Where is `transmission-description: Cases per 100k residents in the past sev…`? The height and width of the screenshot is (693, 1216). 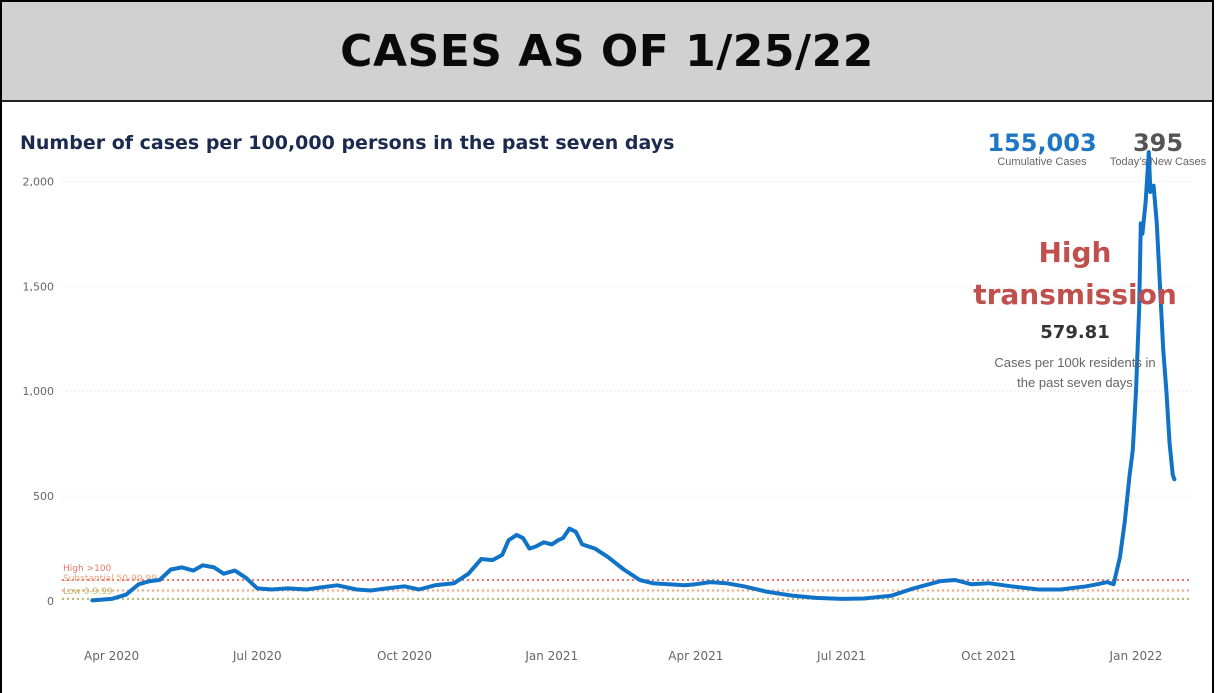 transmission-description: Cases per 100k residents in the past sev… is located at coordinates (1075, 373).